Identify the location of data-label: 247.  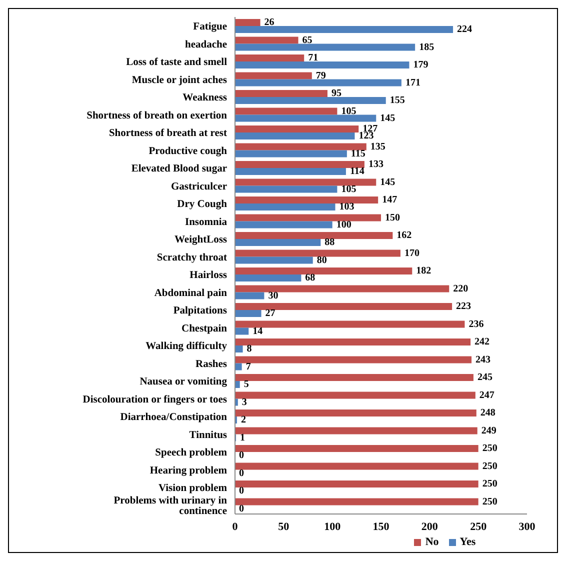
(486, 395).